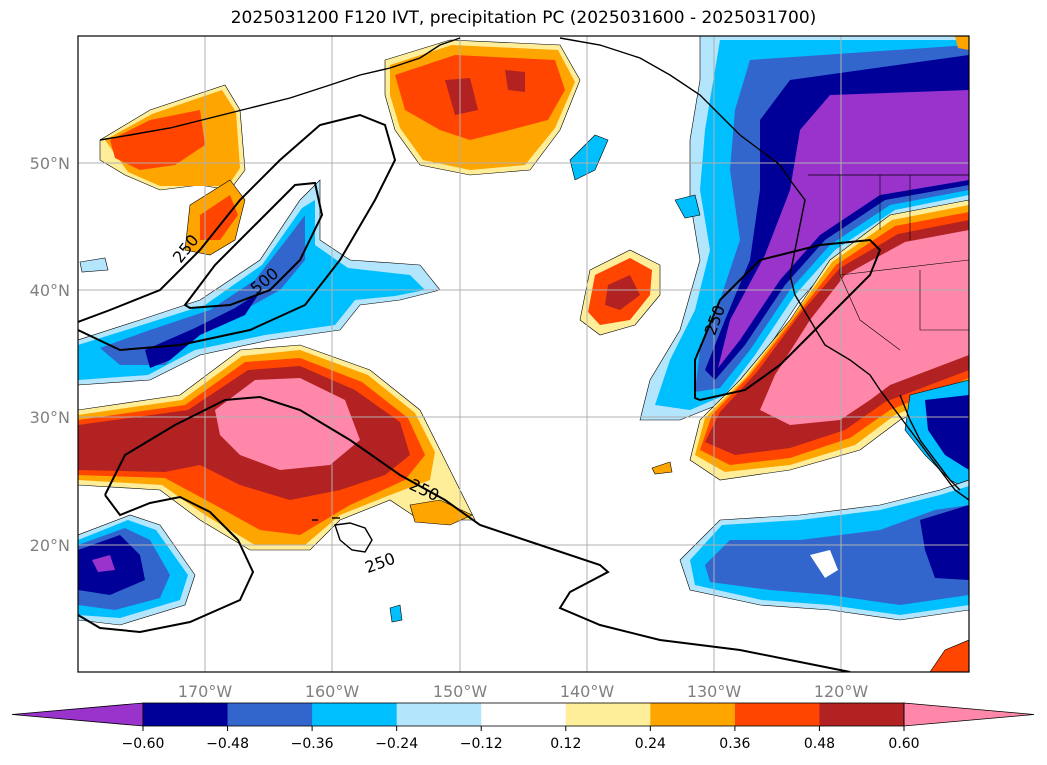 This screenshot has height=765, width=1047. I want to click on colorbar-tick-label: 0.60, so click(903, 744).